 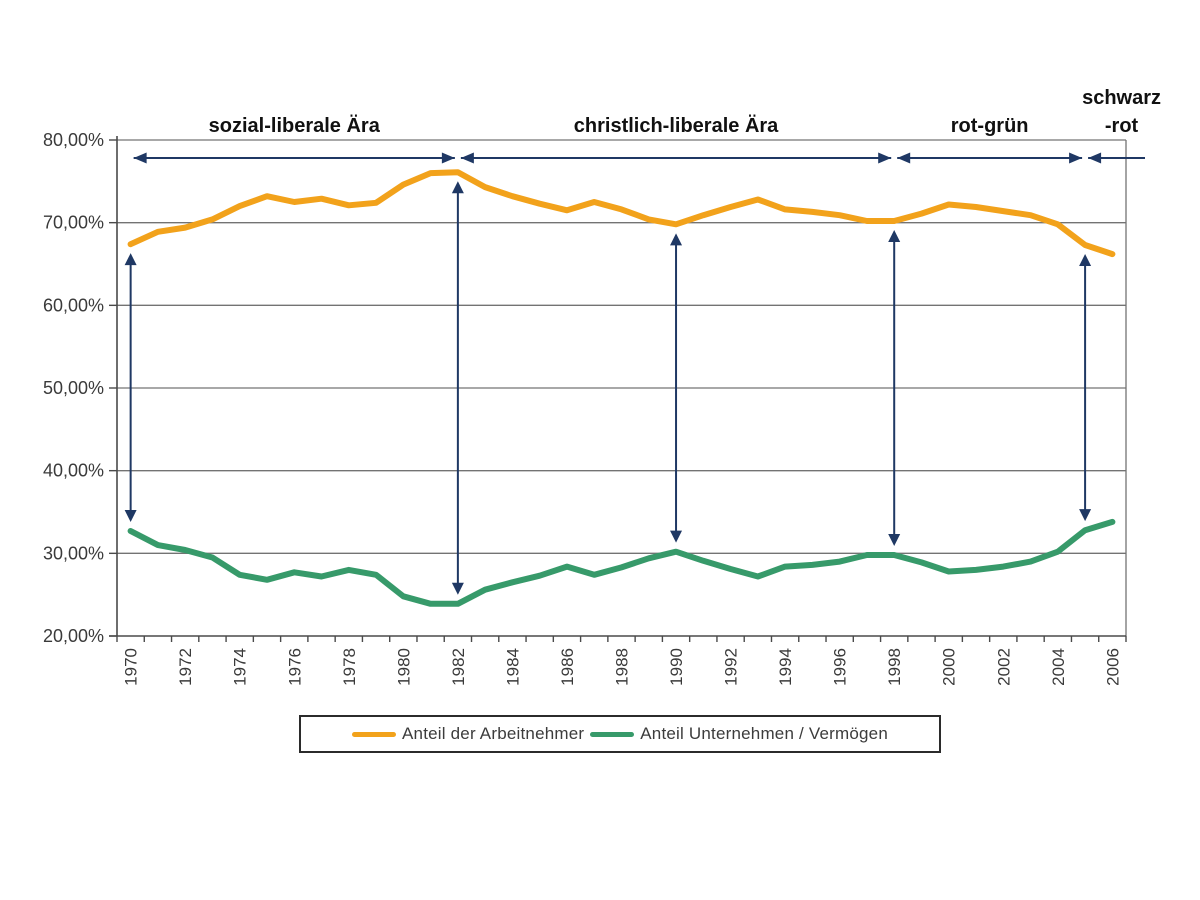 I want to click on x-axis-label: 1976, so click(x=294, y=667).